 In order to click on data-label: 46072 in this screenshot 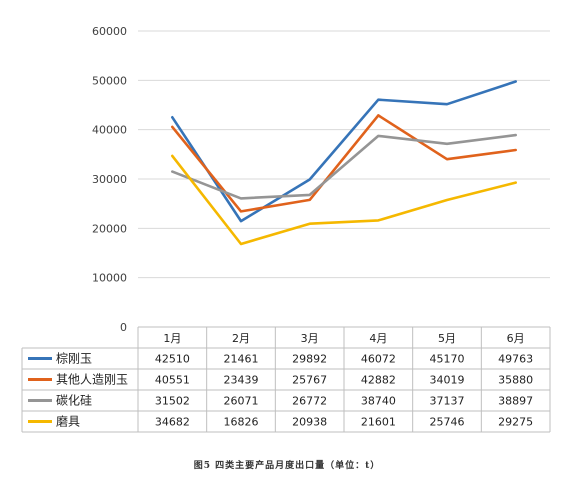, I will do `click(378, 359)`.